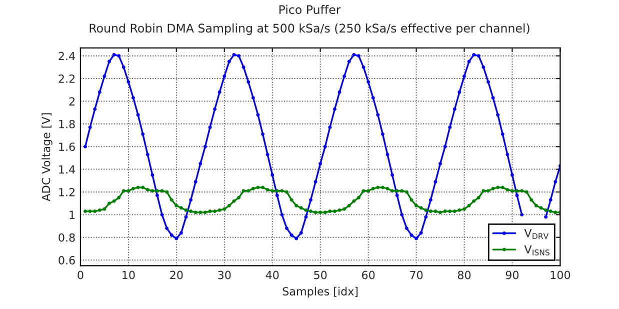 This screenshot has width=619, height=309. Describe the element at coordinates (416, 275) in the screenshot. I see `x-tick-label: 70` at that location.